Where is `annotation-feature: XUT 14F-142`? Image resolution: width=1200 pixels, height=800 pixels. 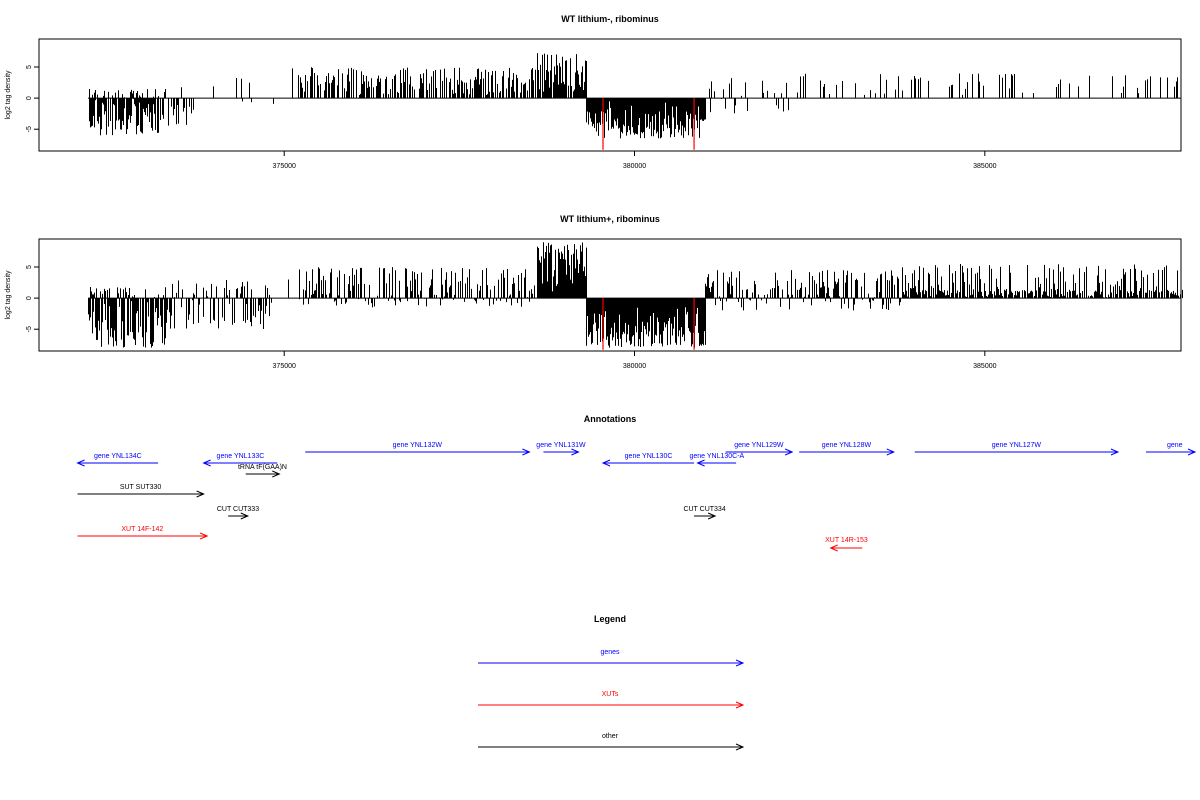 annotation-feature: XUT 14F-142 is located at coordinates (143, 533).